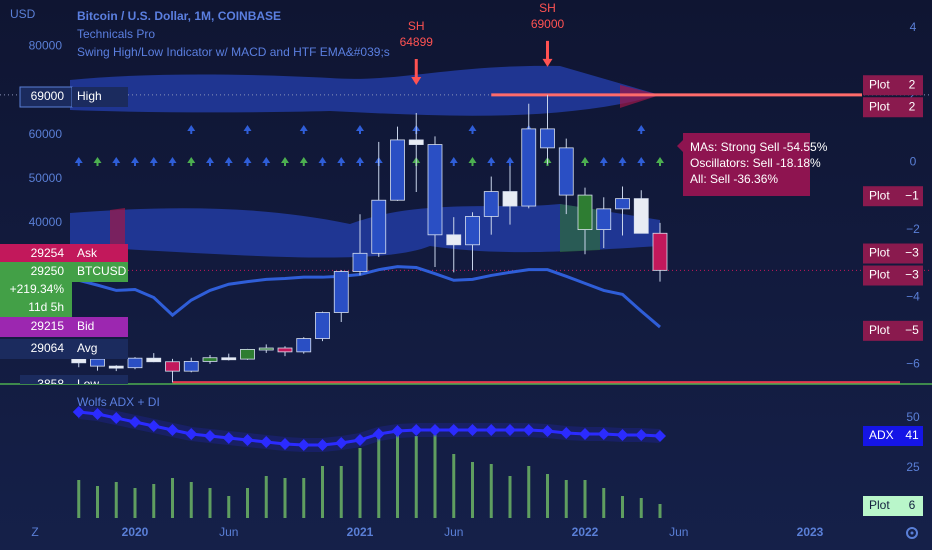 The height and width of the screenshot is (550, 932). What do you see at coordinates (46, 134) in the screenshot?
I see `y-tick-label: 60000` at bounding box center [46, 134].